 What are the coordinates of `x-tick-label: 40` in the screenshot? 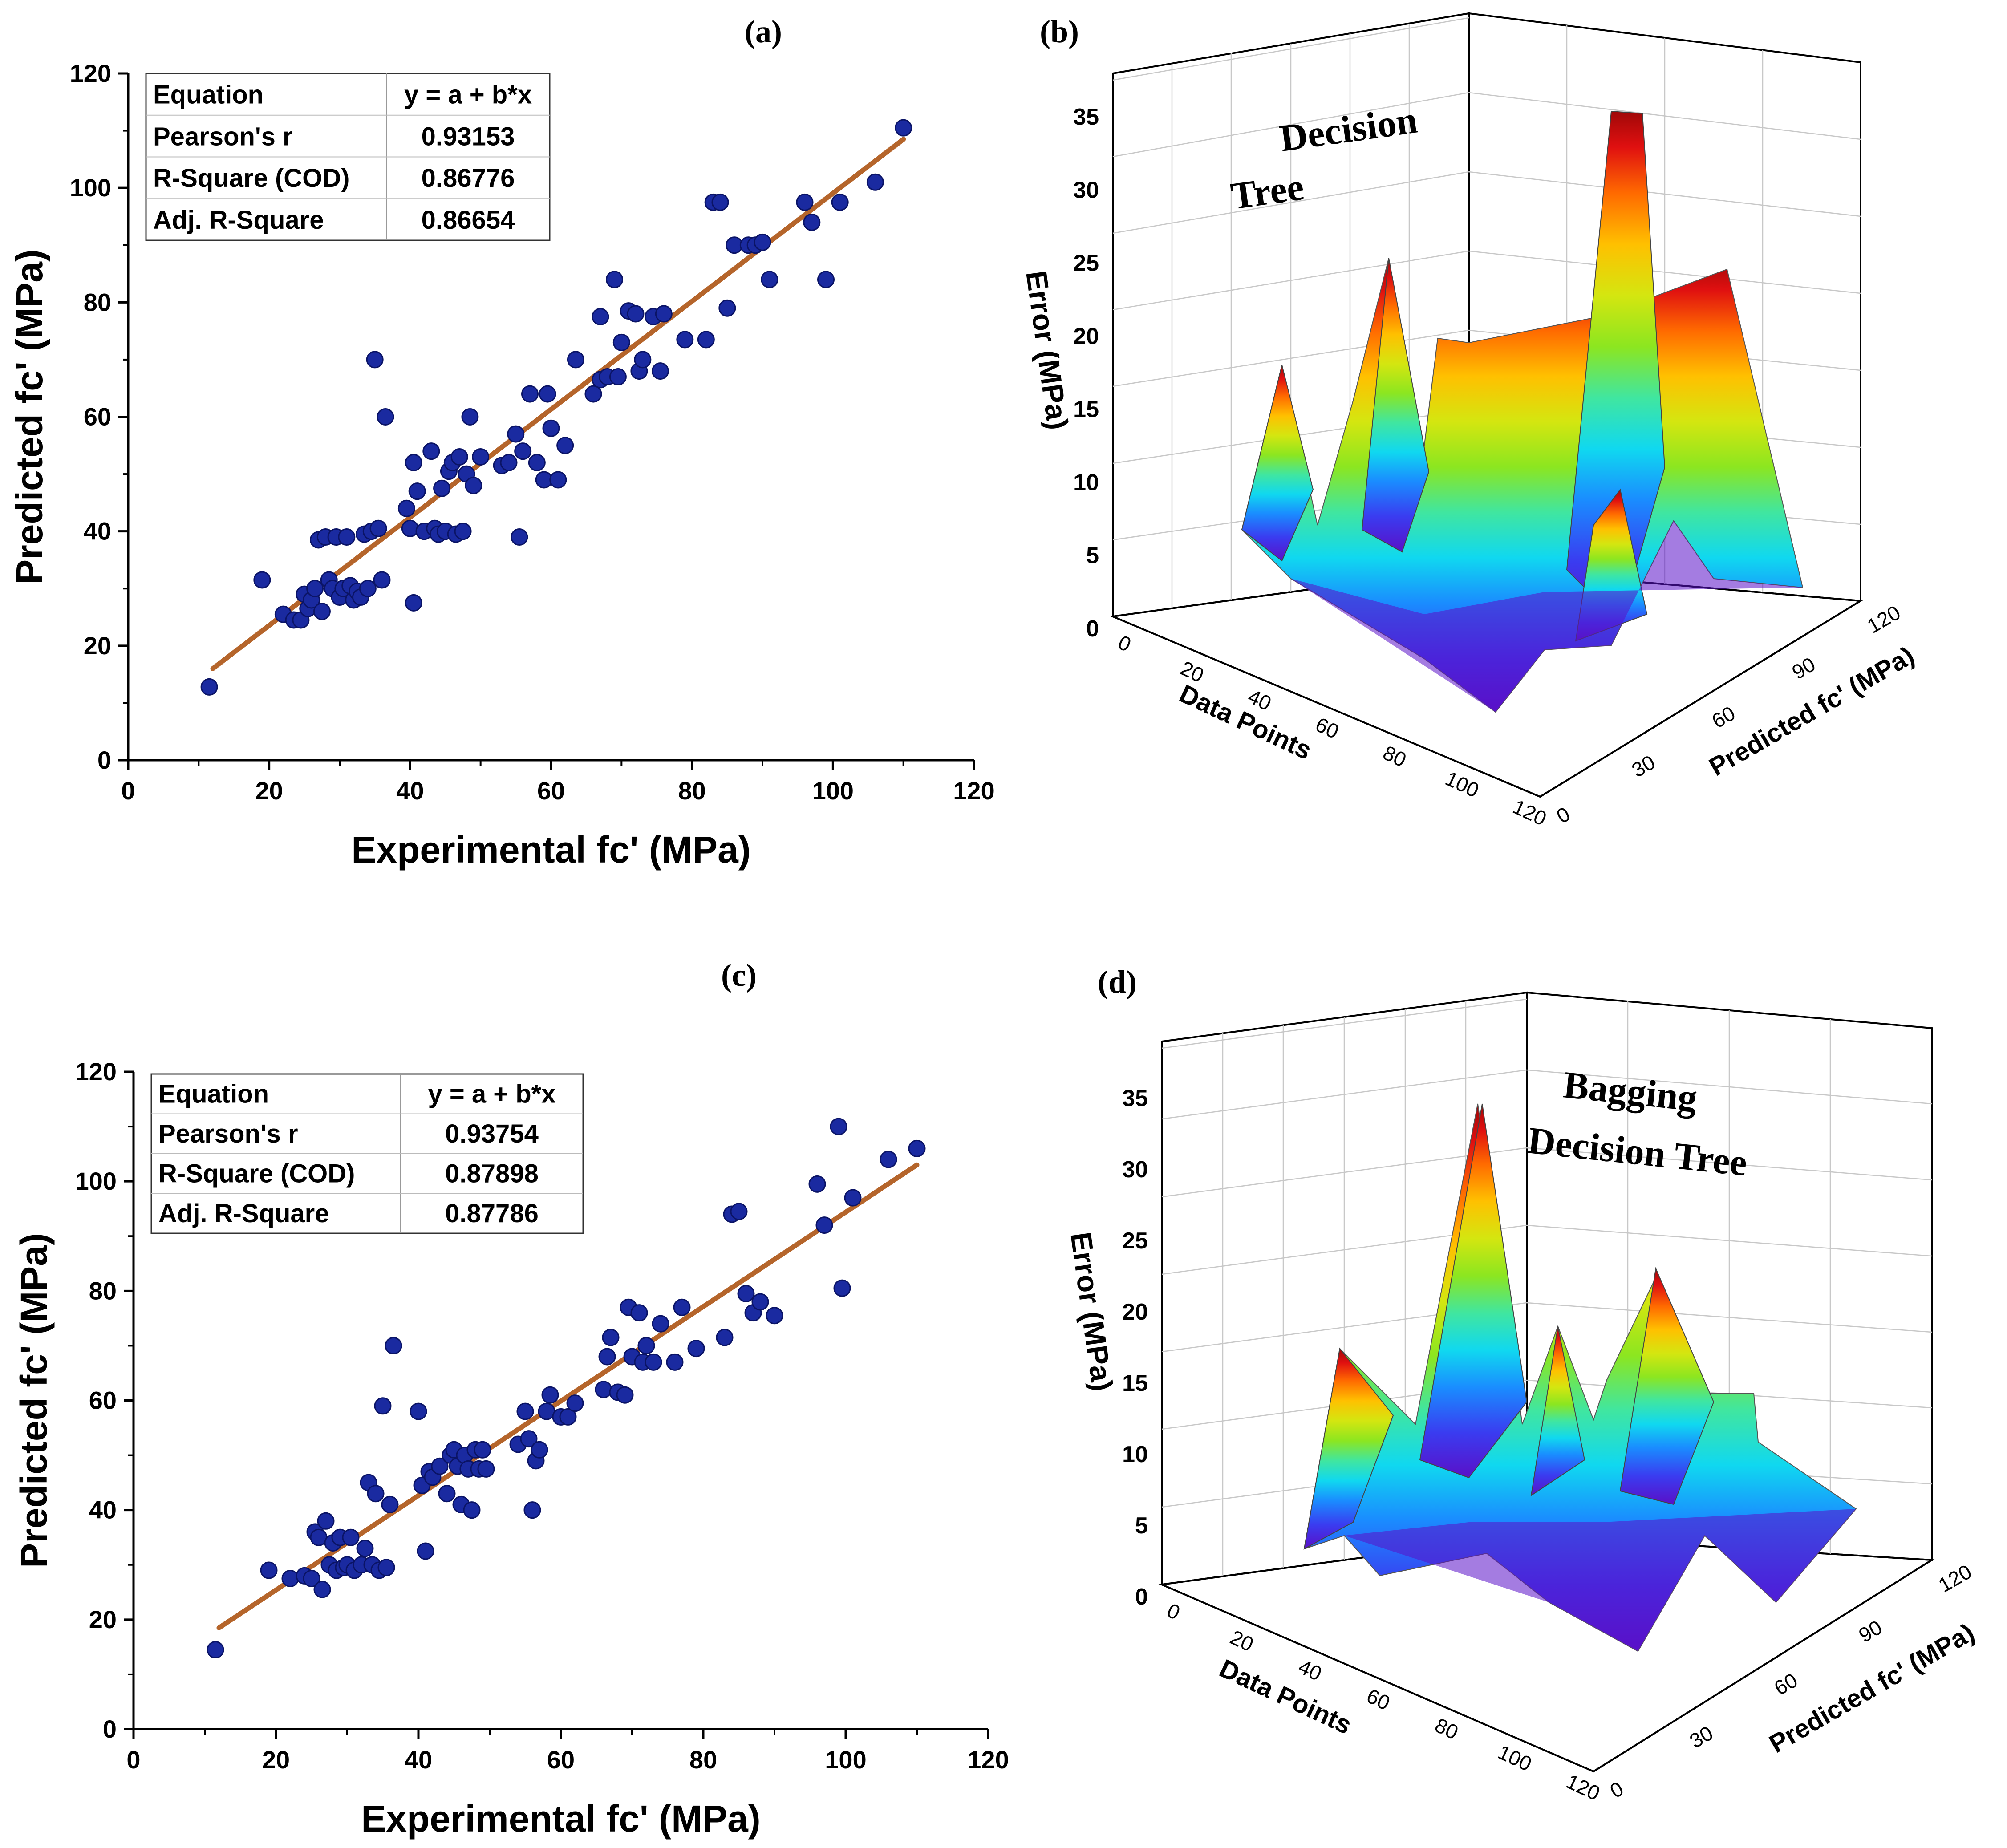 It's located at (410, 791).